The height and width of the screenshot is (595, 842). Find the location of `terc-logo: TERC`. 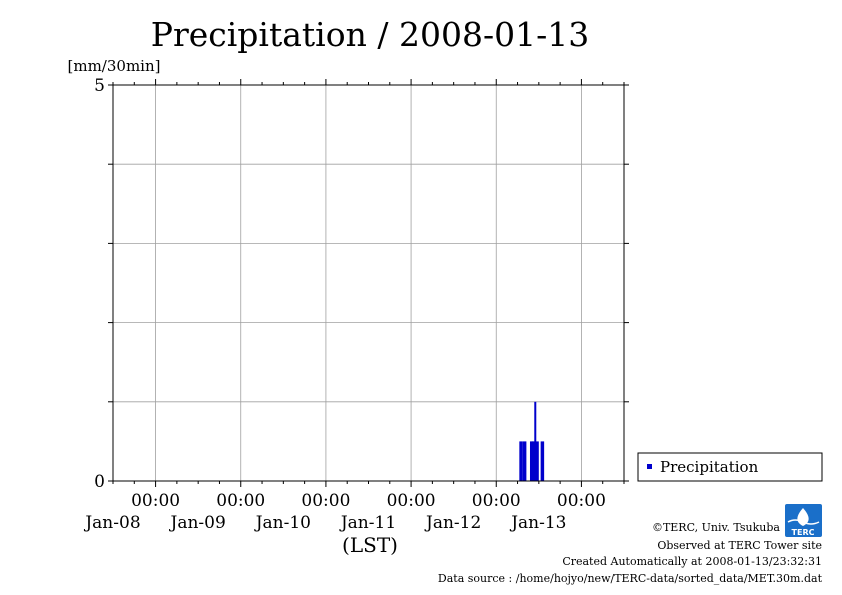

terc-logo: TERC is located at coordinates (803, 520).